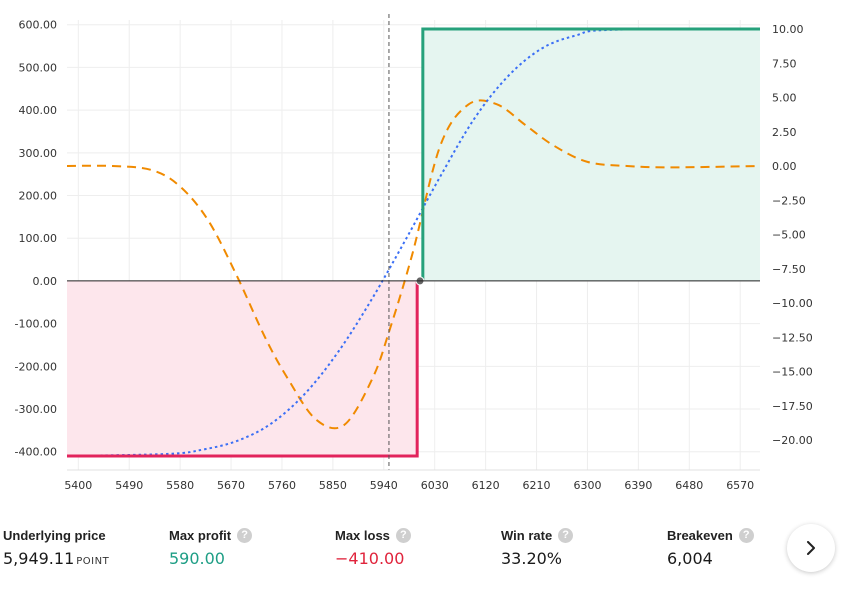 The width and height of the screenshot is (848, 591). I want to click on stat-label-text: Max profit, so click(200, 535).